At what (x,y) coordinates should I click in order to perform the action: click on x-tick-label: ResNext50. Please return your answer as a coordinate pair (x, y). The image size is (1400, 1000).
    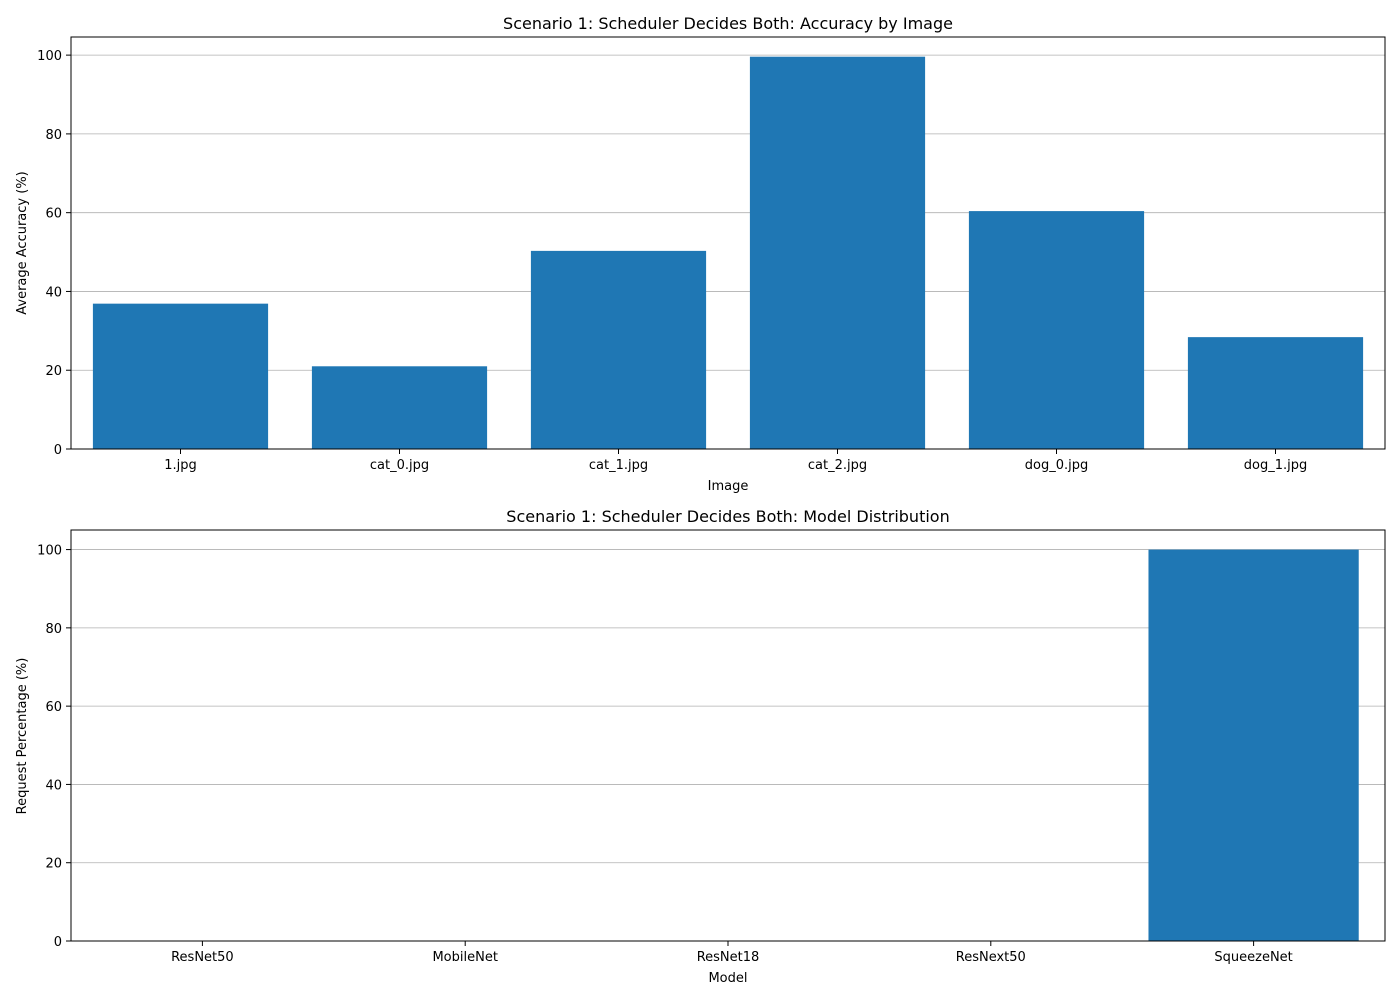
    Looking at the image, I should click on (991, 957).